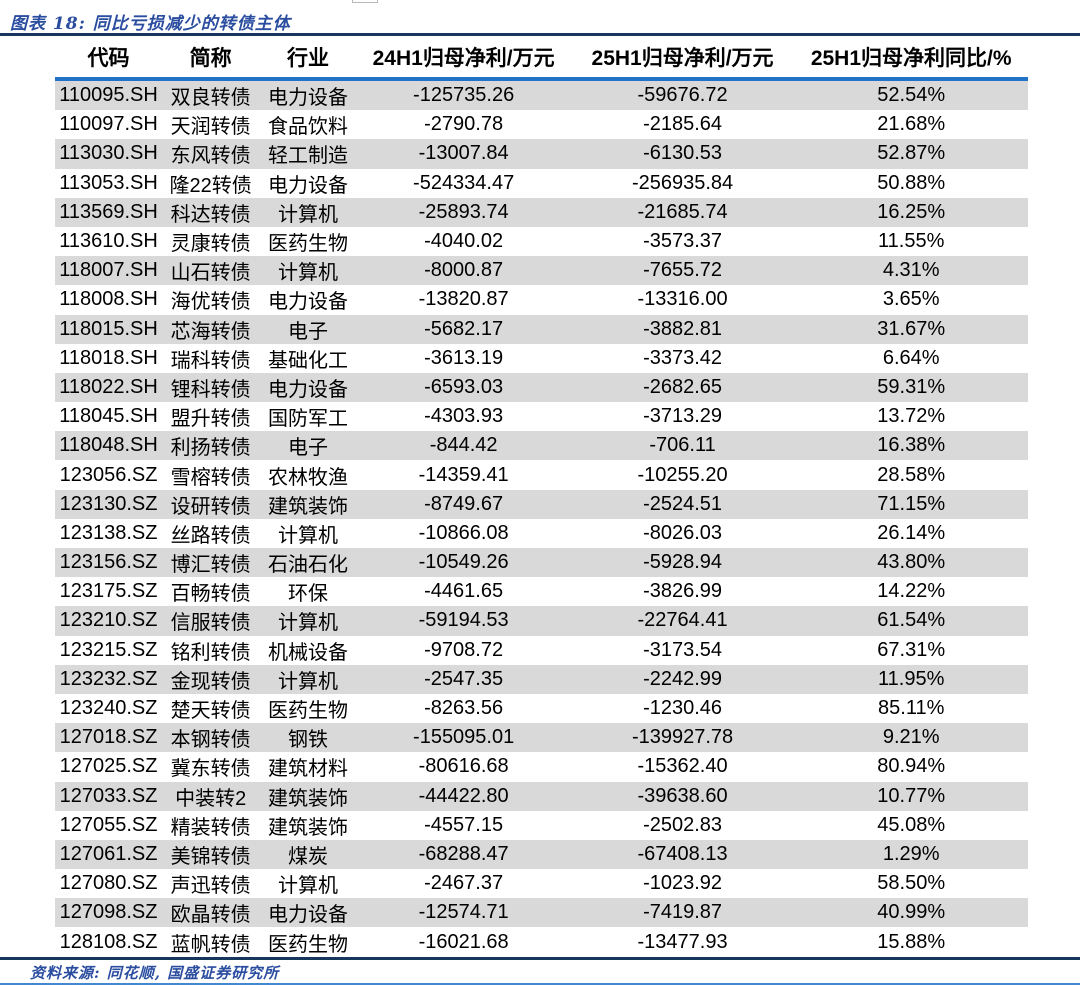  Describe the element at coordinates (210, 506) in the screenshot. I see `cell-name: 设研转债` at that location.